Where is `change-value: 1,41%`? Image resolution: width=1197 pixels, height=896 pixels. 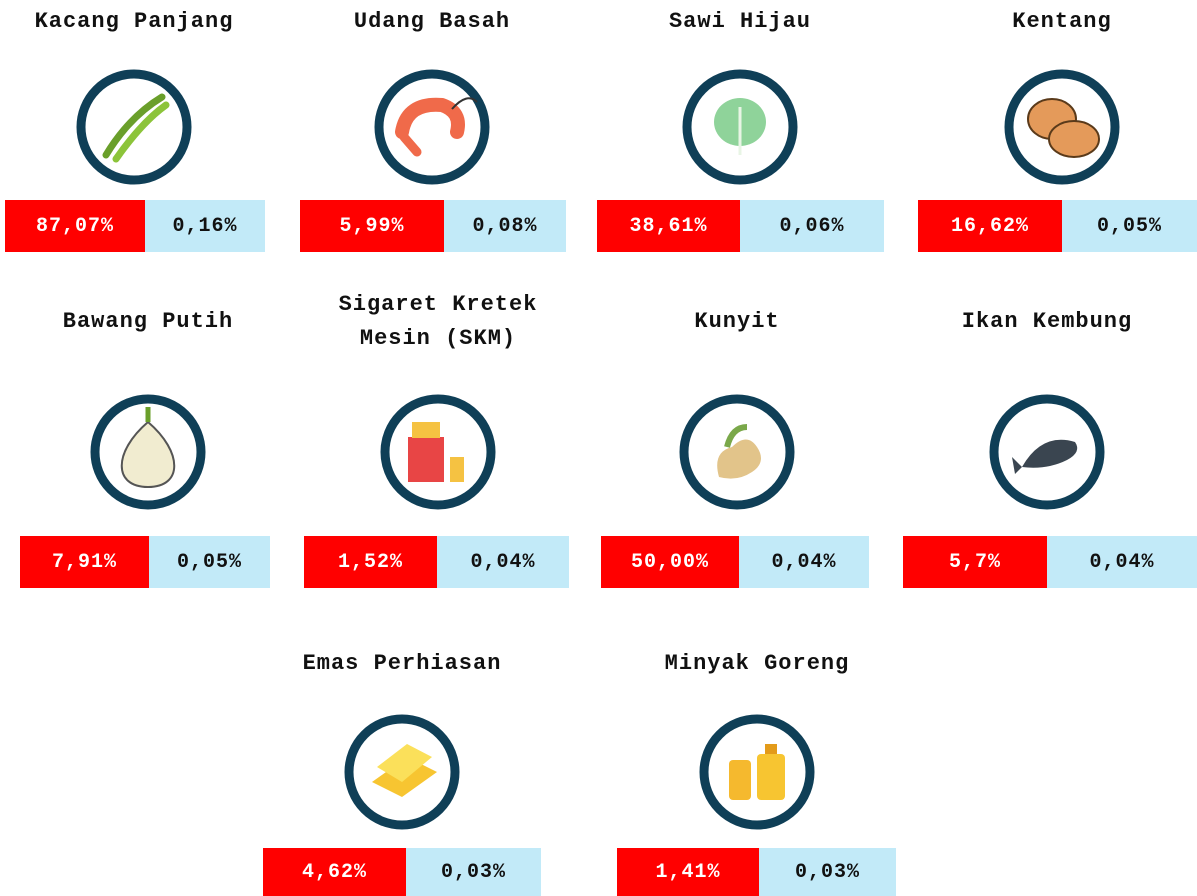
change-value: 1,41% is located at coordinates (688, 872).